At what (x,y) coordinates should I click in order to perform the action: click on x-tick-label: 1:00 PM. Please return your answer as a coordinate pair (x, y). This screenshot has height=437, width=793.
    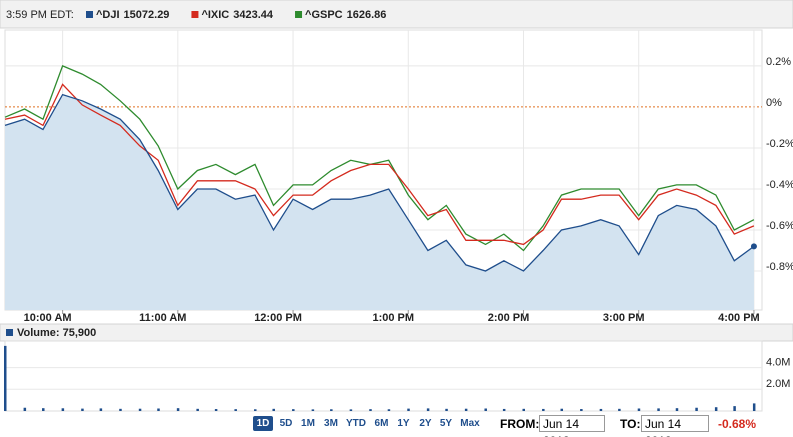
    Looking at the image, I should click on (393, 318).